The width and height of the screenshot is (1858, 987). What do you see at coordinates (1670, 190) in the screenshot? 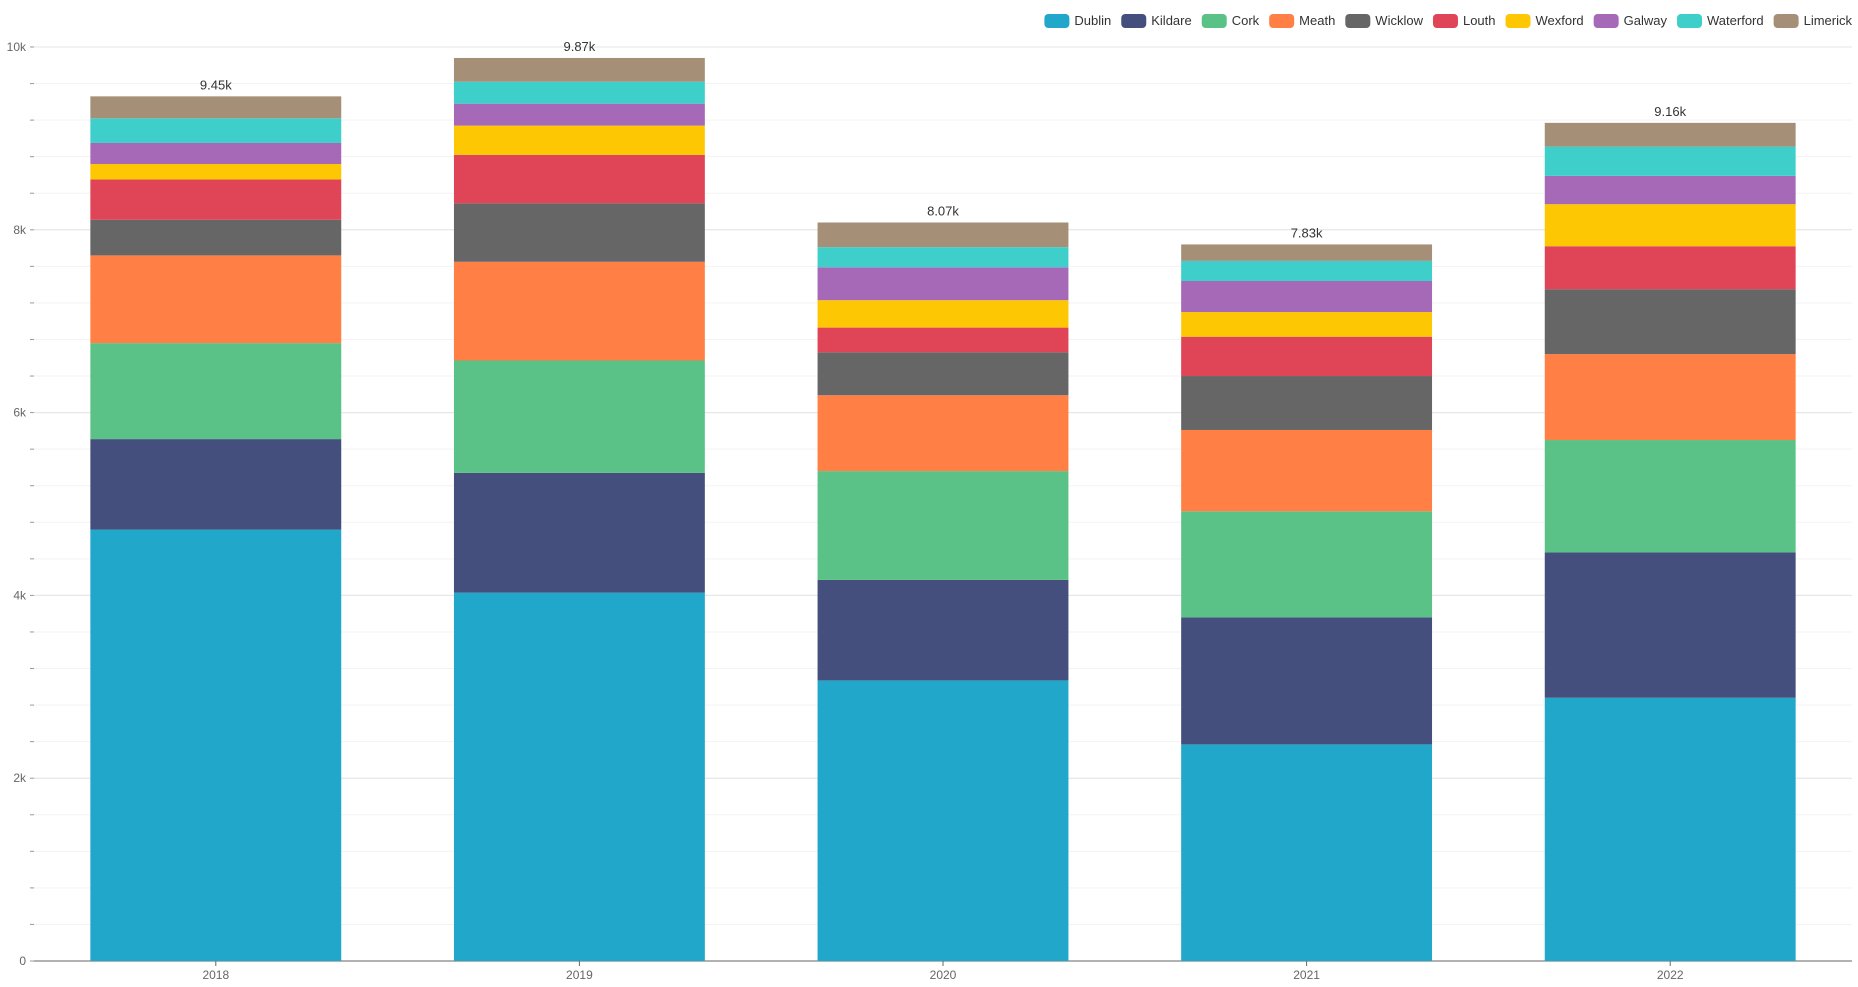
I see `bar-segment-galway-2022` at bounding box center [1670, 190].